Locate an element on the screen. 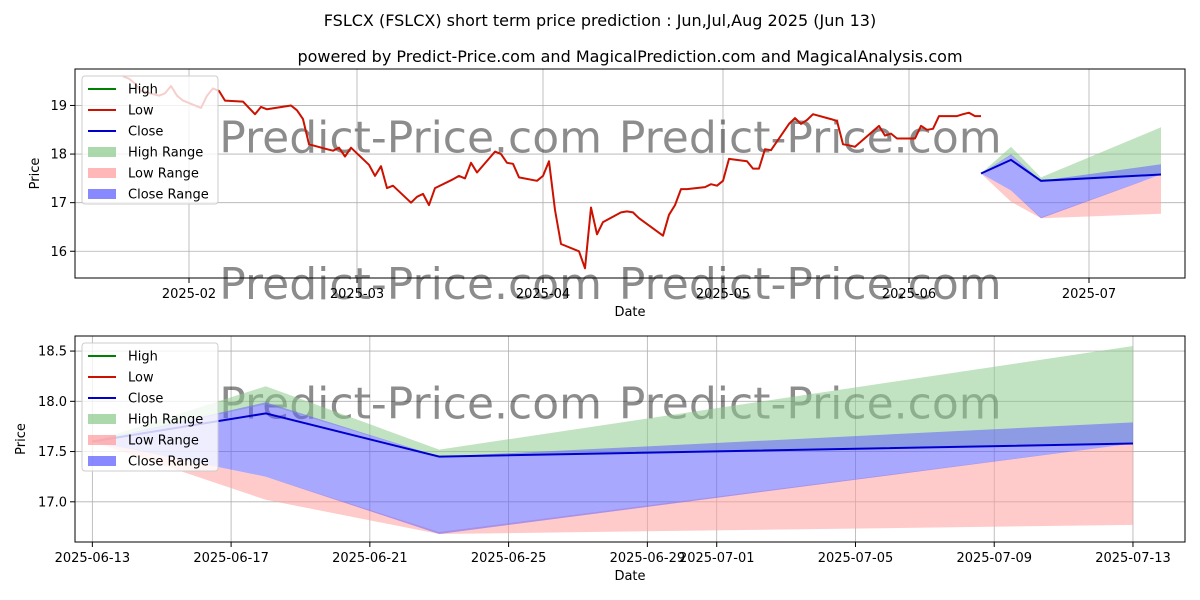  y-tick-label: 18 is located at coordinates (58, 155).